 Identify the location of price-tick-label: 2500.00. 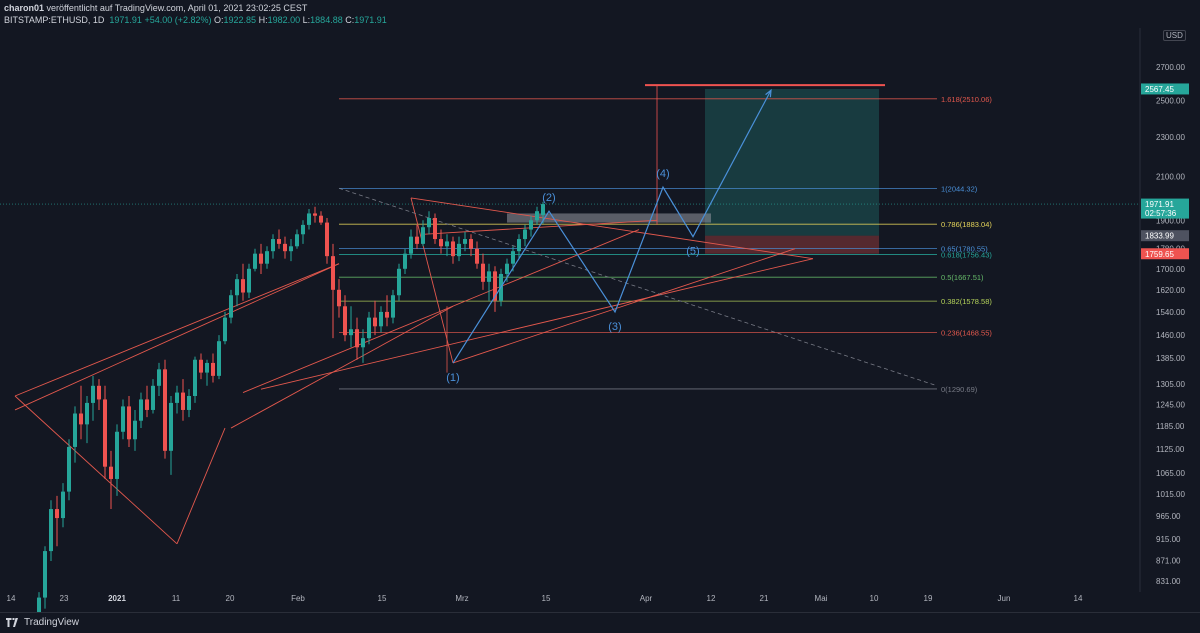
(1170, 101).